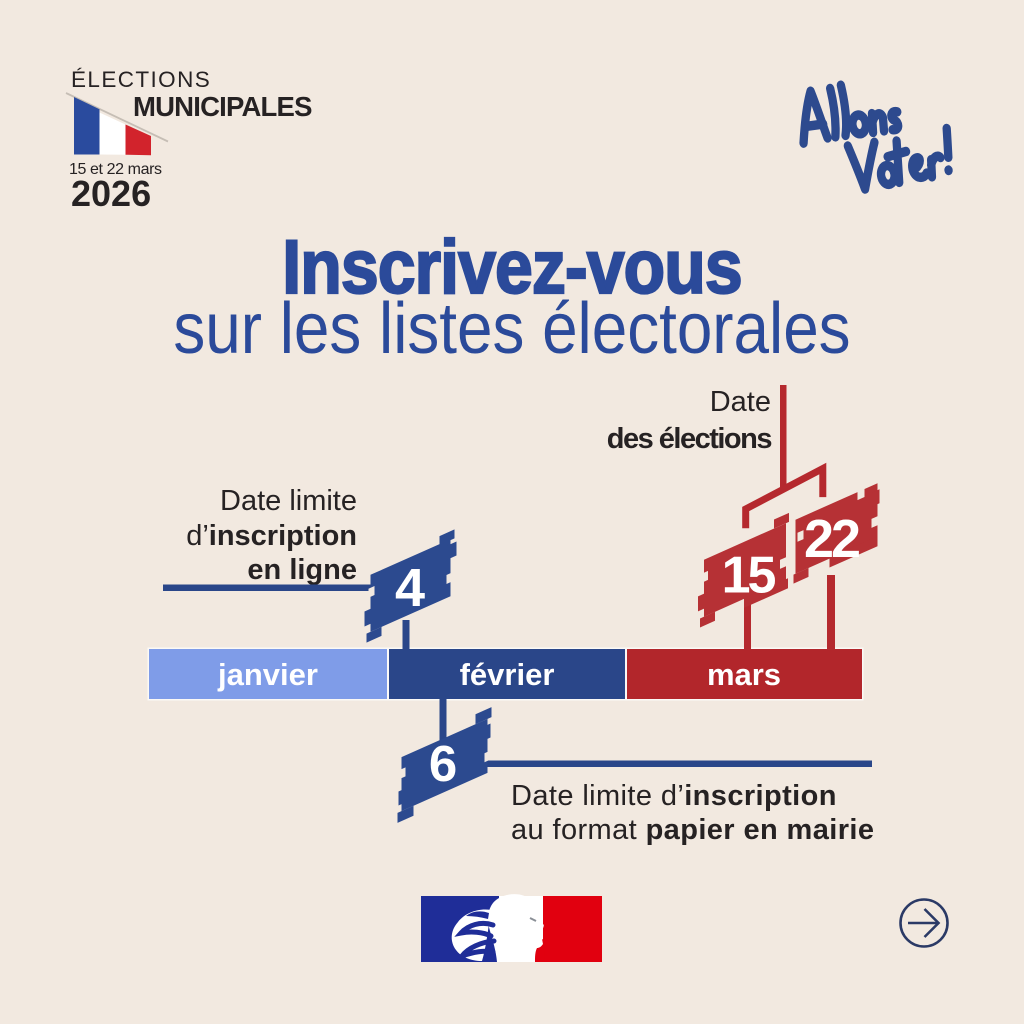 Image resolution: width=1024 pixels, height=1024 pixels. I want to click on svg-text: février, so click(507, 674).